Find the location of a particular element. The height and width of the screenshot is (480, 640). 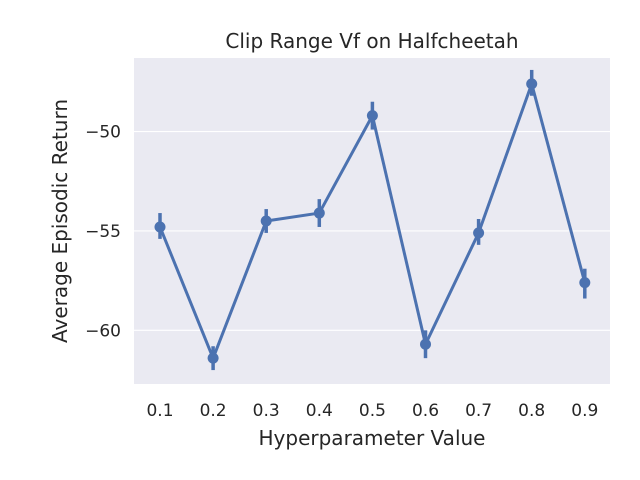

y-tick-labels: −50 −55 −60 is located at coordinates (103, 232).